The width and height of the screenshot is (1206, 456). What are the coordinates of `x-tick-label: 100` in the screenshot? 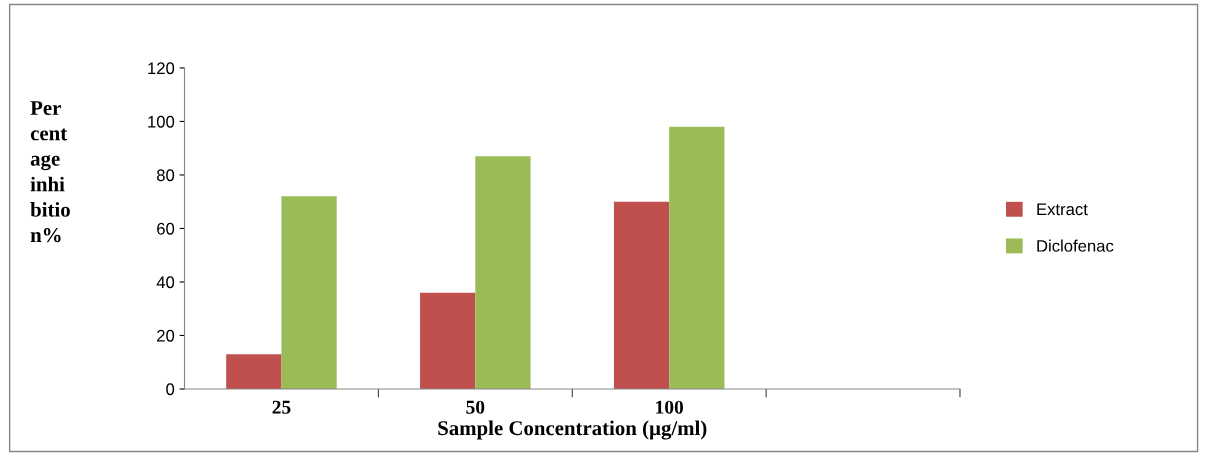 It's located at (670, 407).